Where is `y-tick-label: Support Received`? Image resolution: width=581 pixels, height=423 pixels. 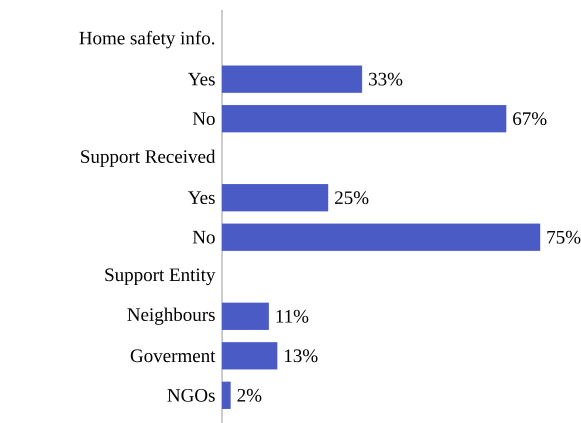 y-tick-label: Support Received is located at coordinates (148, 158).